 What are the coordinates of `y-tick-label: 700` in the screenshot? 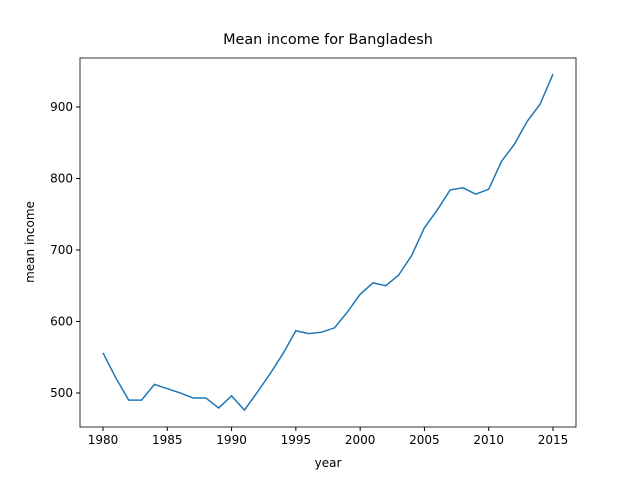 It's located at (61, 250).